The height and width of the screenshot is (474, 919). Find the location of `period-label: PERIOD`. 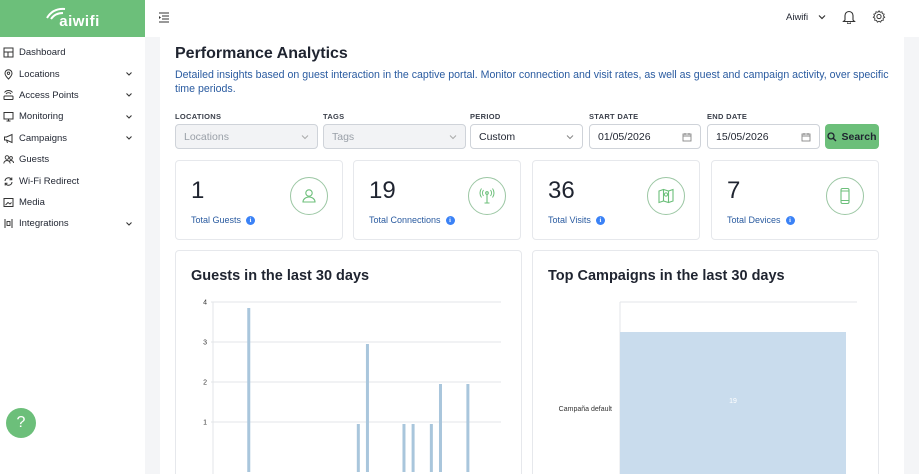

period-label: PERIOD is located at coordinates (485, 116).